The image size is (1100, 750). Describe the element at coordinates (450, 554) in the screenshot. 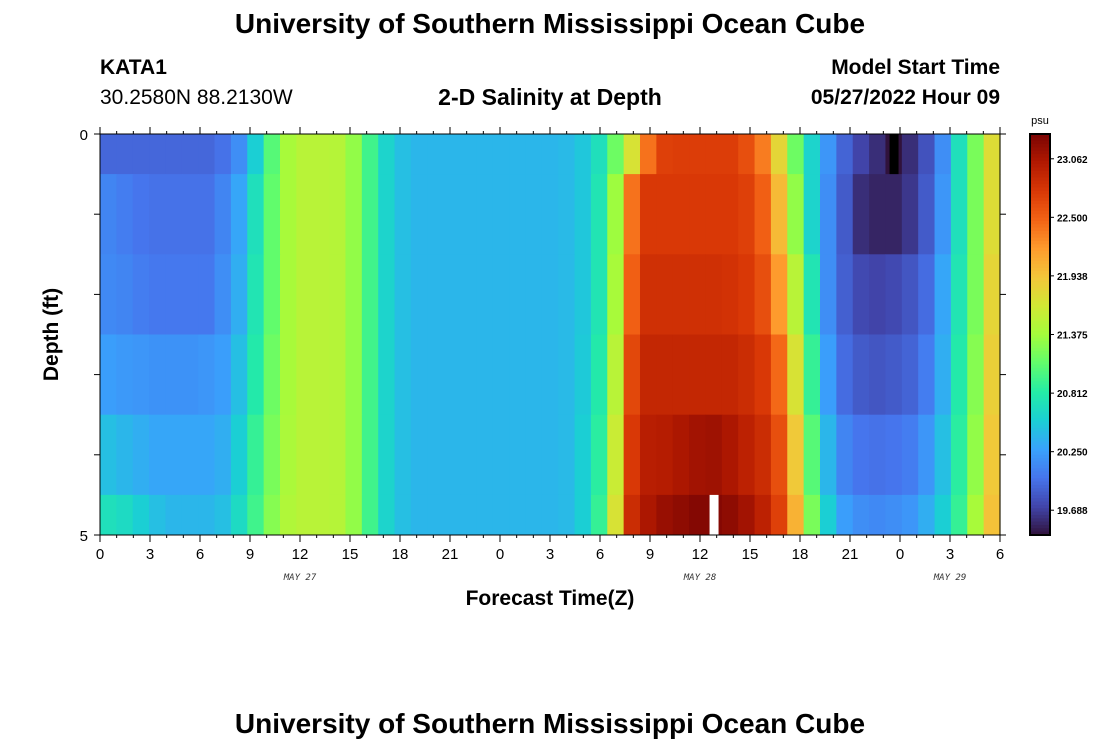

I see `x-tick-label: 21` at that location.